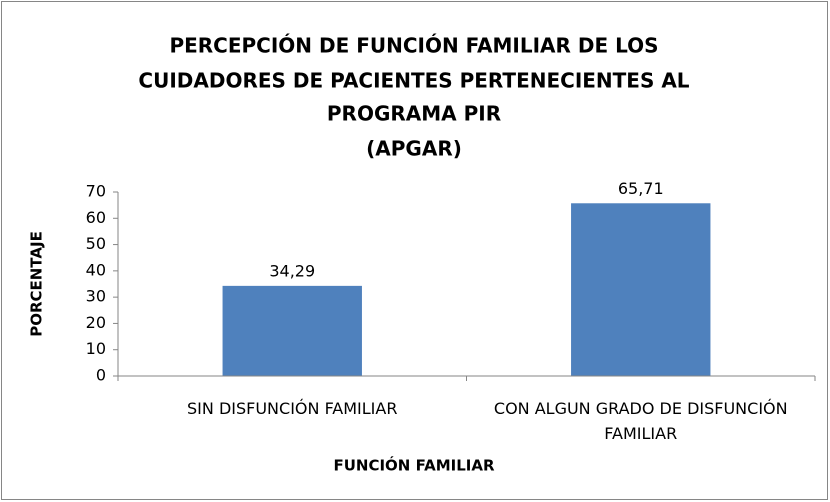 The width and height of the screenshot is (830, 502). What do you see at coordinates (96, 243) in the screenshot?
I see `y-tick-label: 50` at bounding box center [96, 243].